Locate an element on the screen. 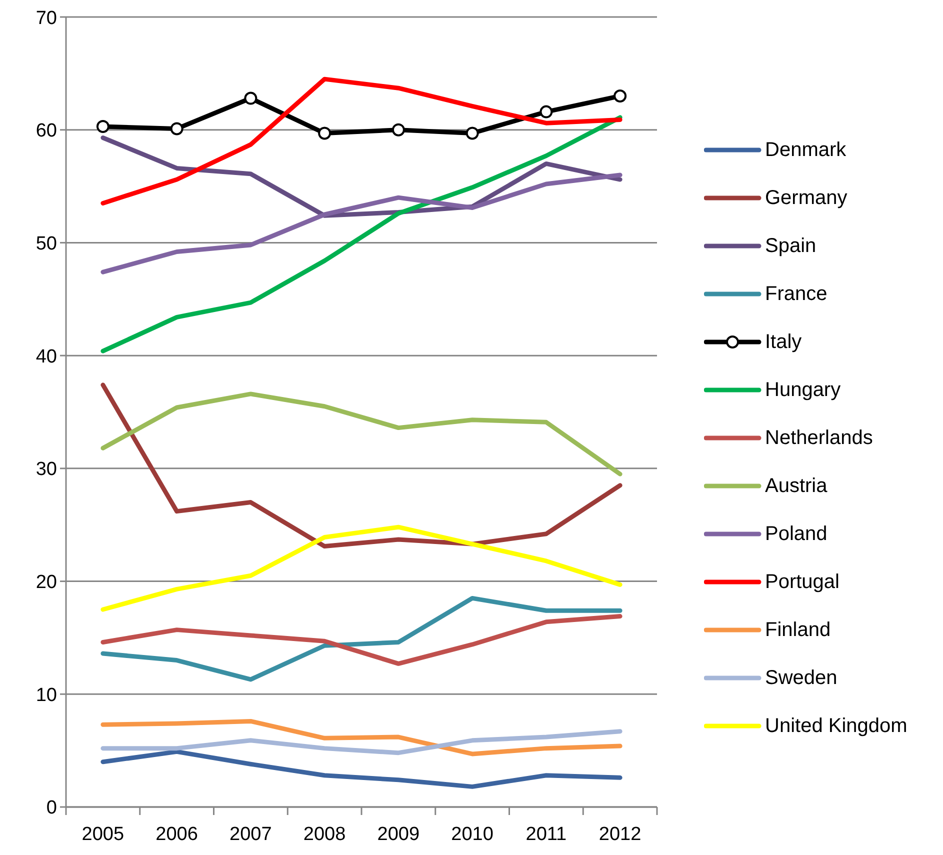 The height and width of the screenshot is (855, 943). legend-label: Spain is located at coordinates (790, 246).